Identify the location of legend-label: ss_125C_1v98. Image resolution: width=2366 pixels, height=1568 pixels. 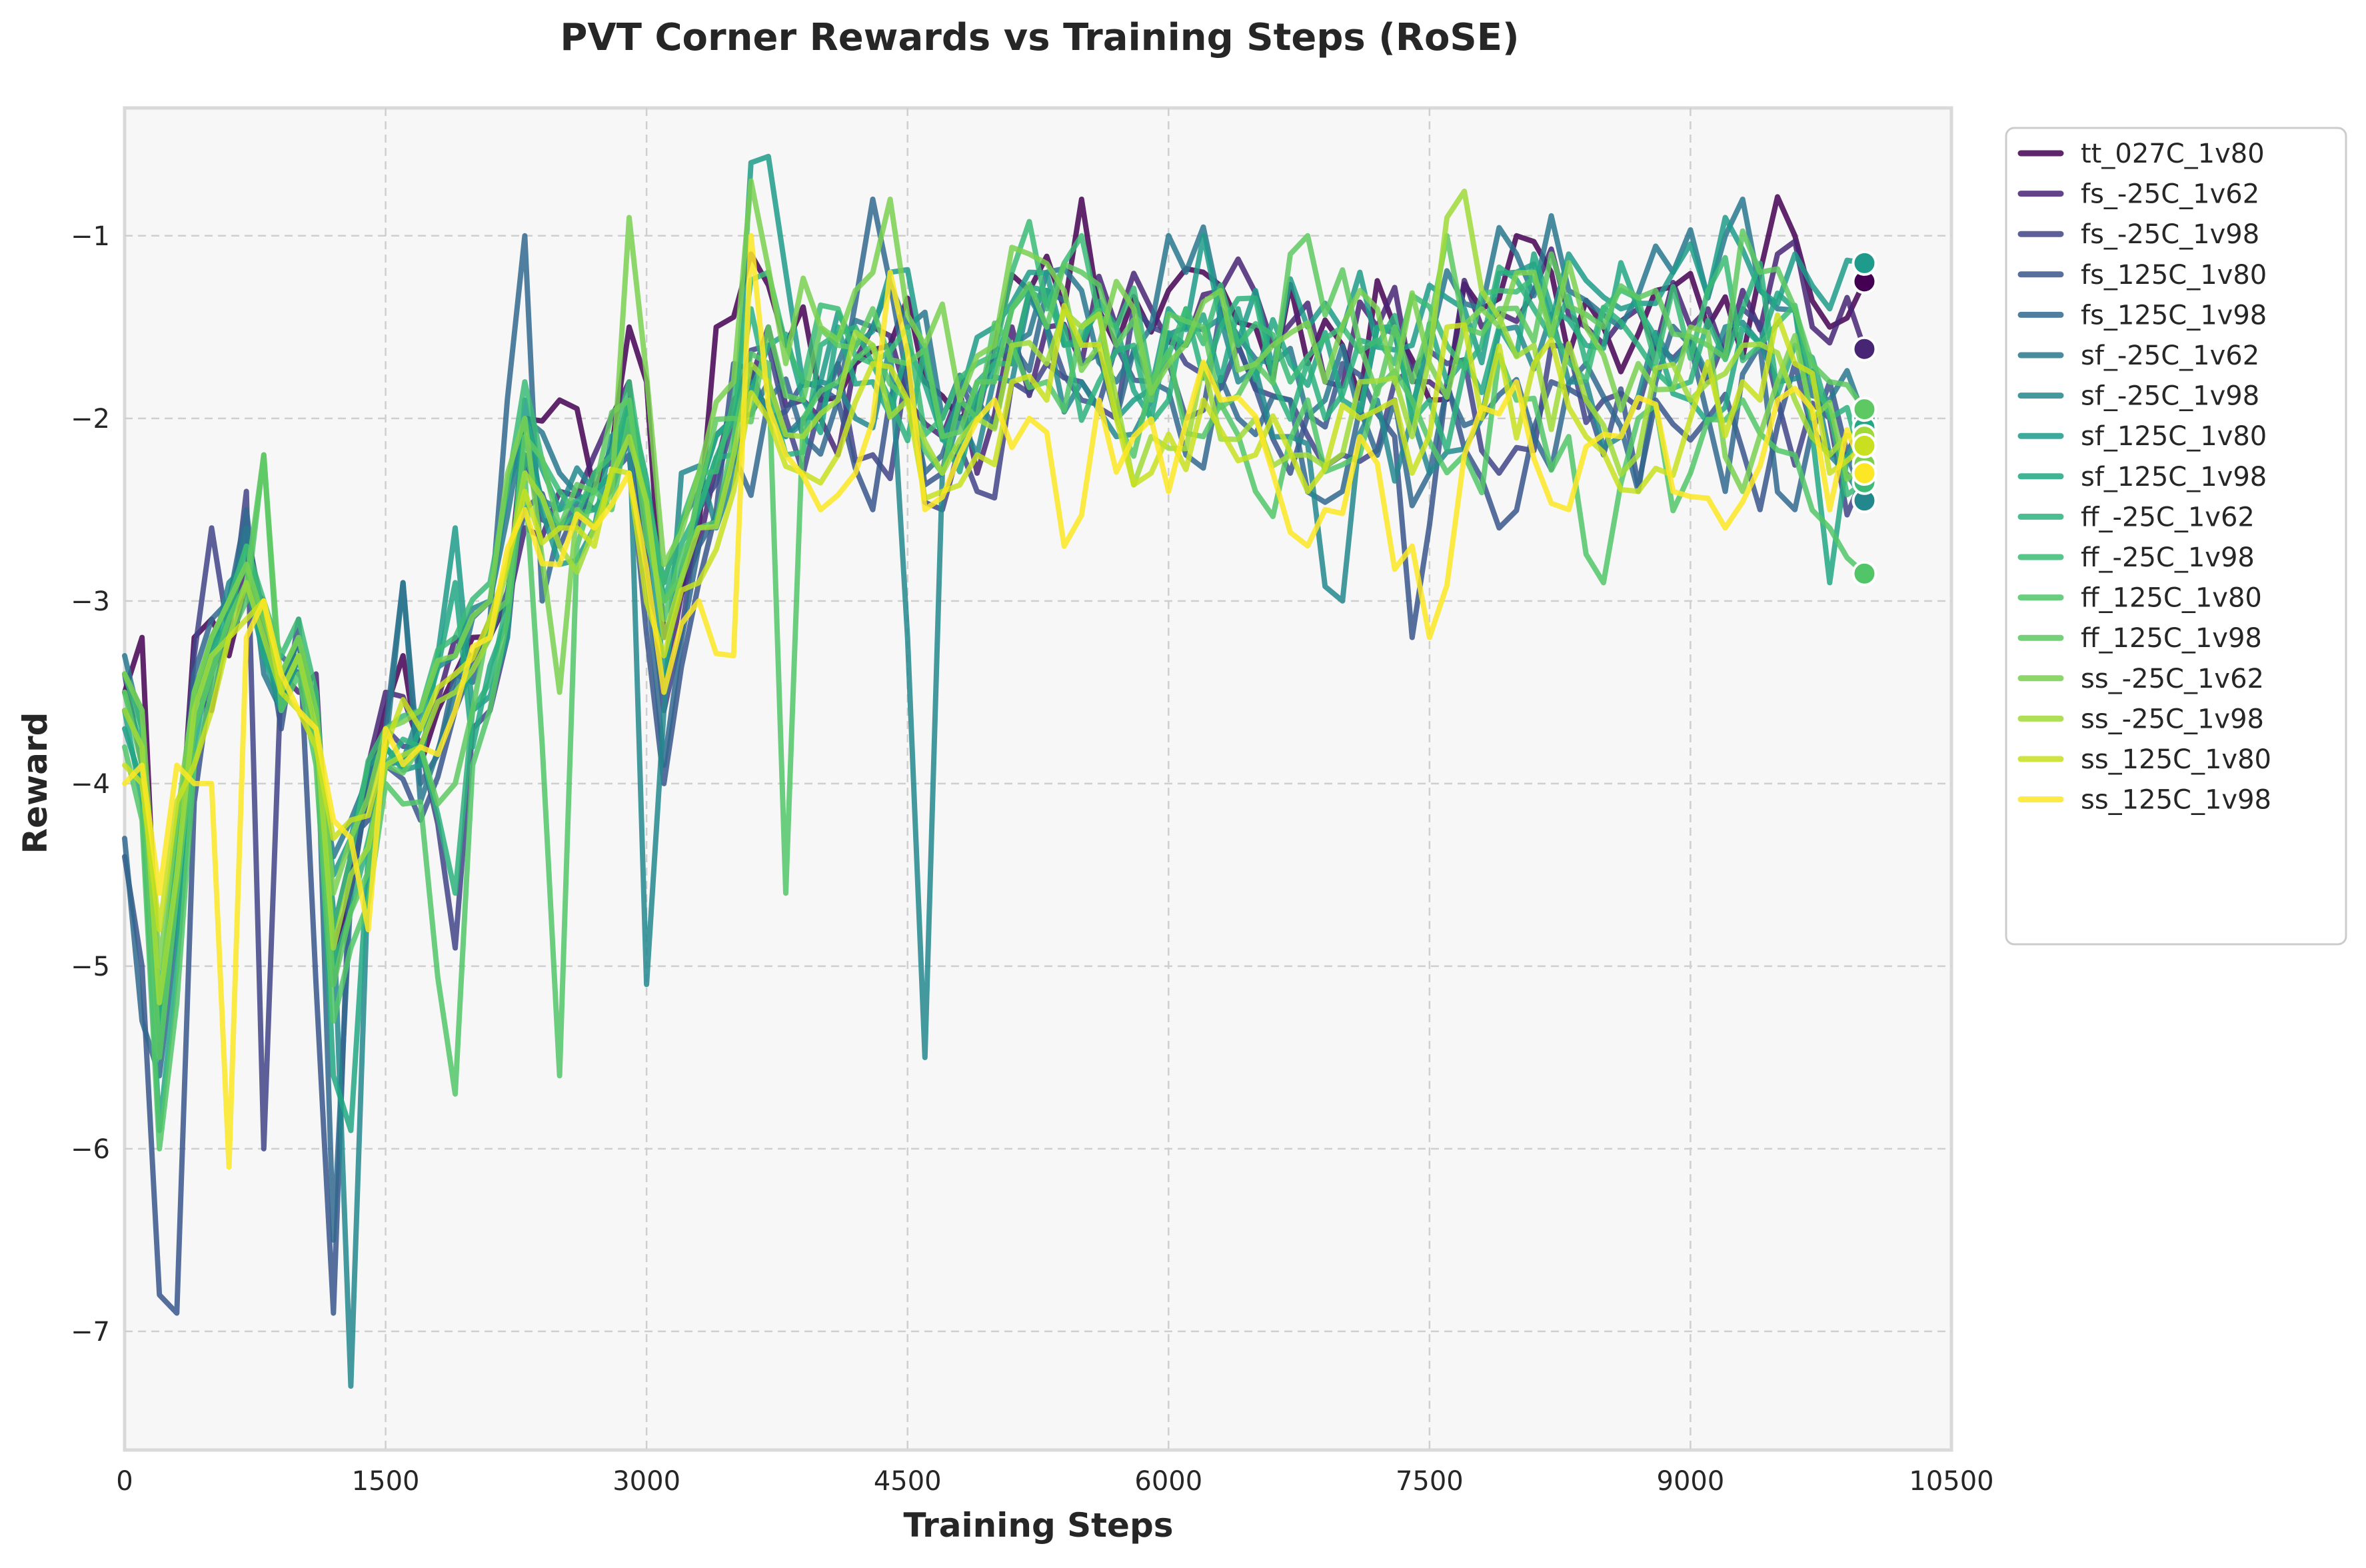
(2176, 801).